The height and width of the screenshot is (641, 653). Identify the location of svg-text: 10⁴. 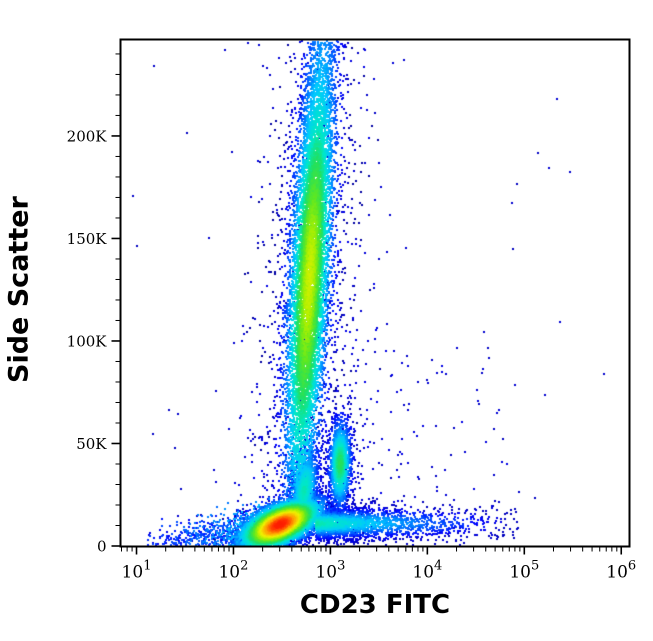
(427, 571).